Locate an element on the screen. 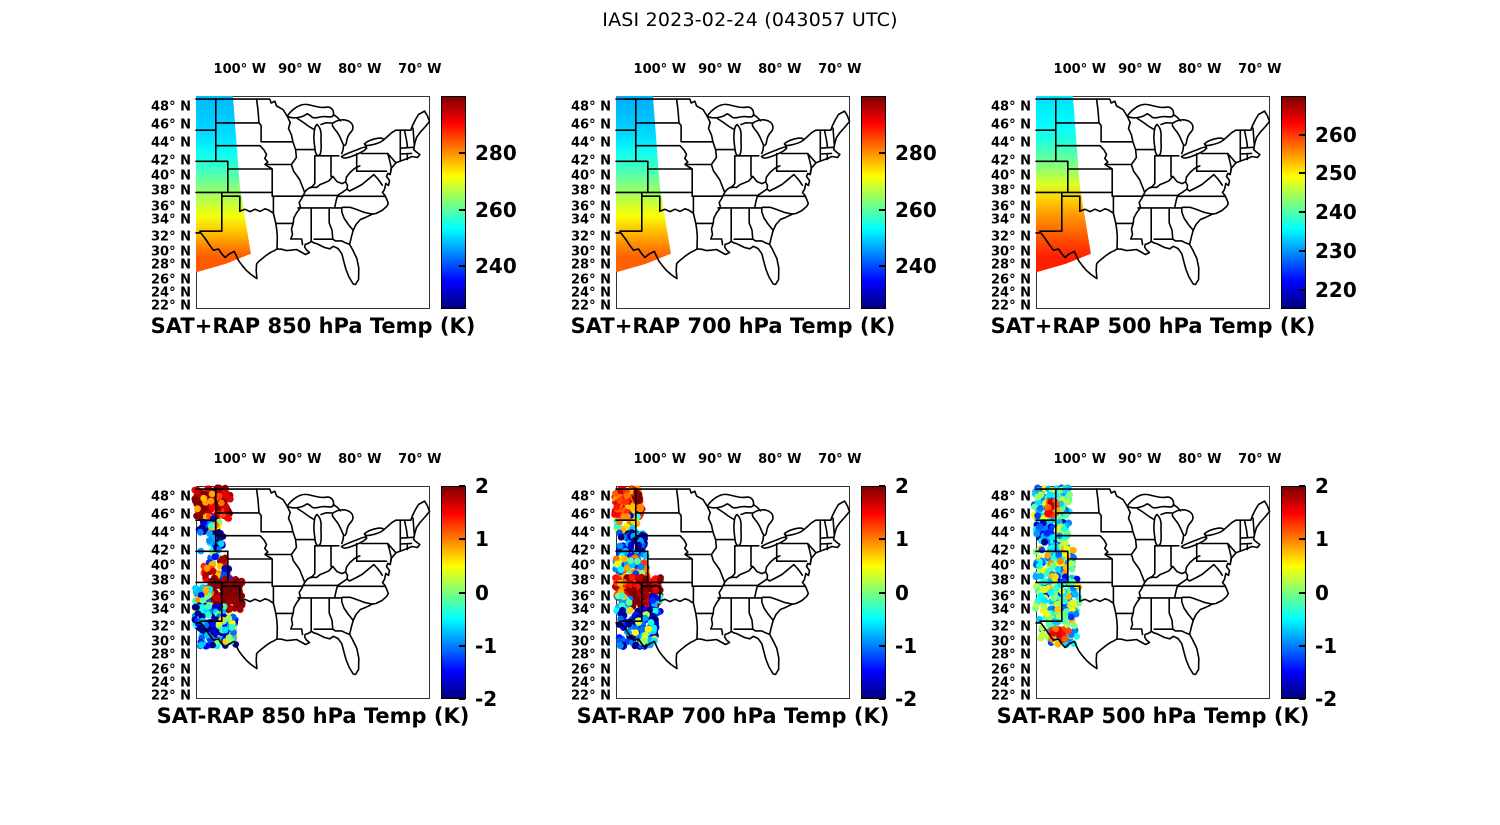 The height and width of the screenshot is (825, 1500). colorbar is located at coordinates (453, 202).